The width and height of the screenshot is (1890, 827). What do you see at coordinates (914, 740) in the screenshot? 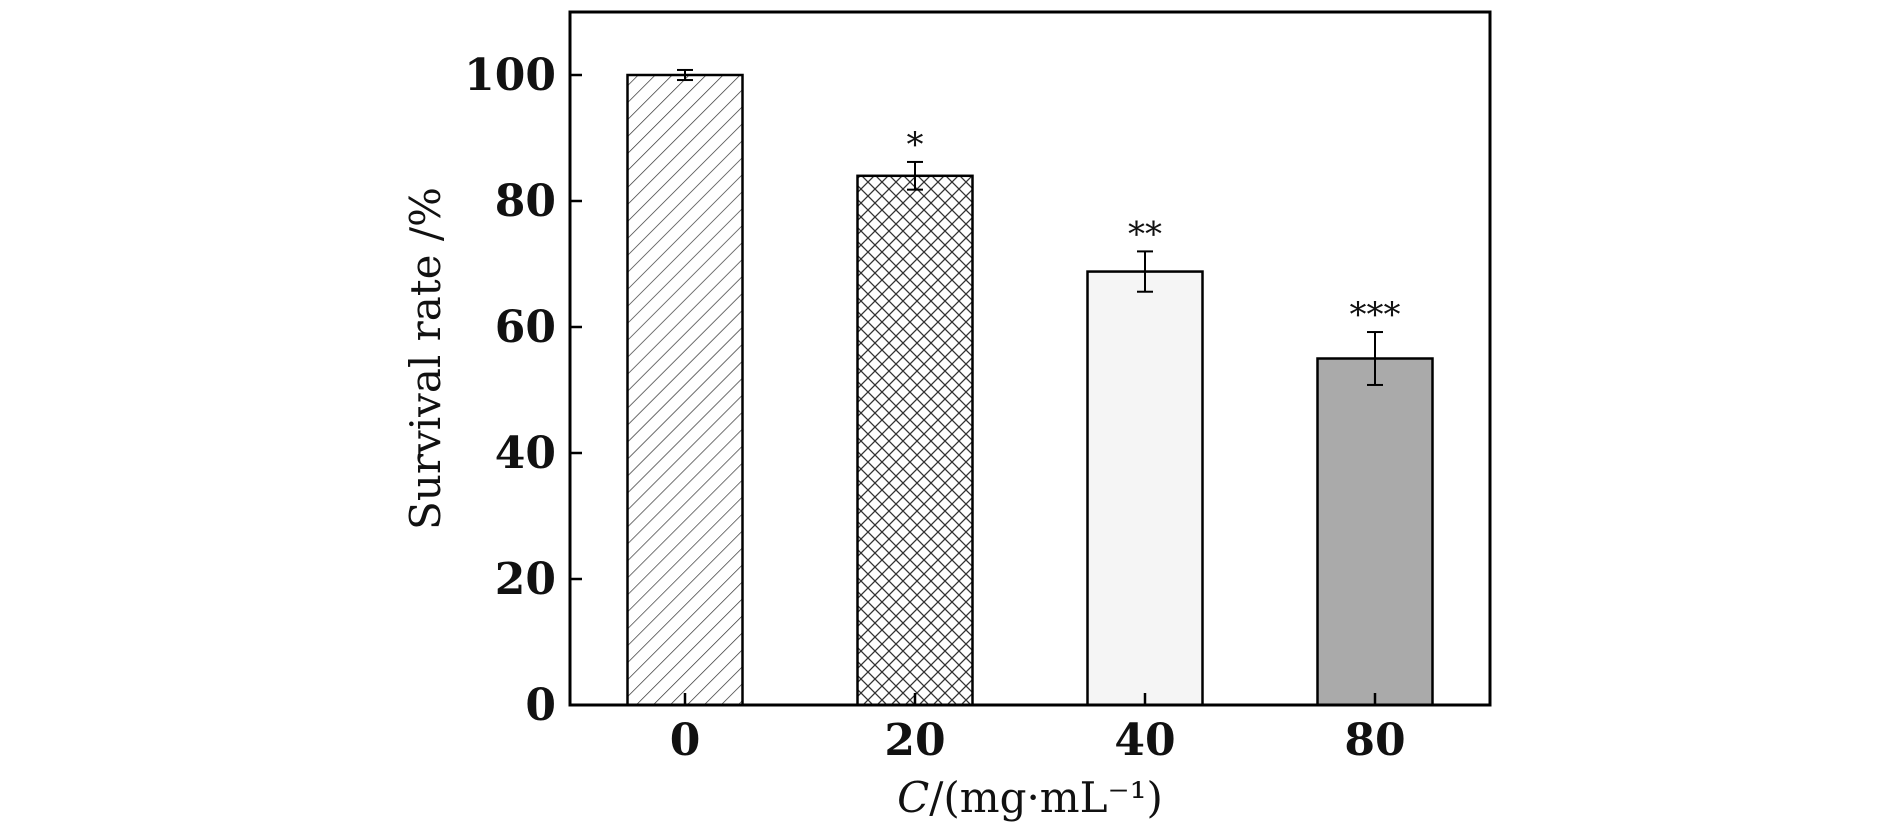
I see `x-tick-label-20: 20` at bounding box center [914, 740].